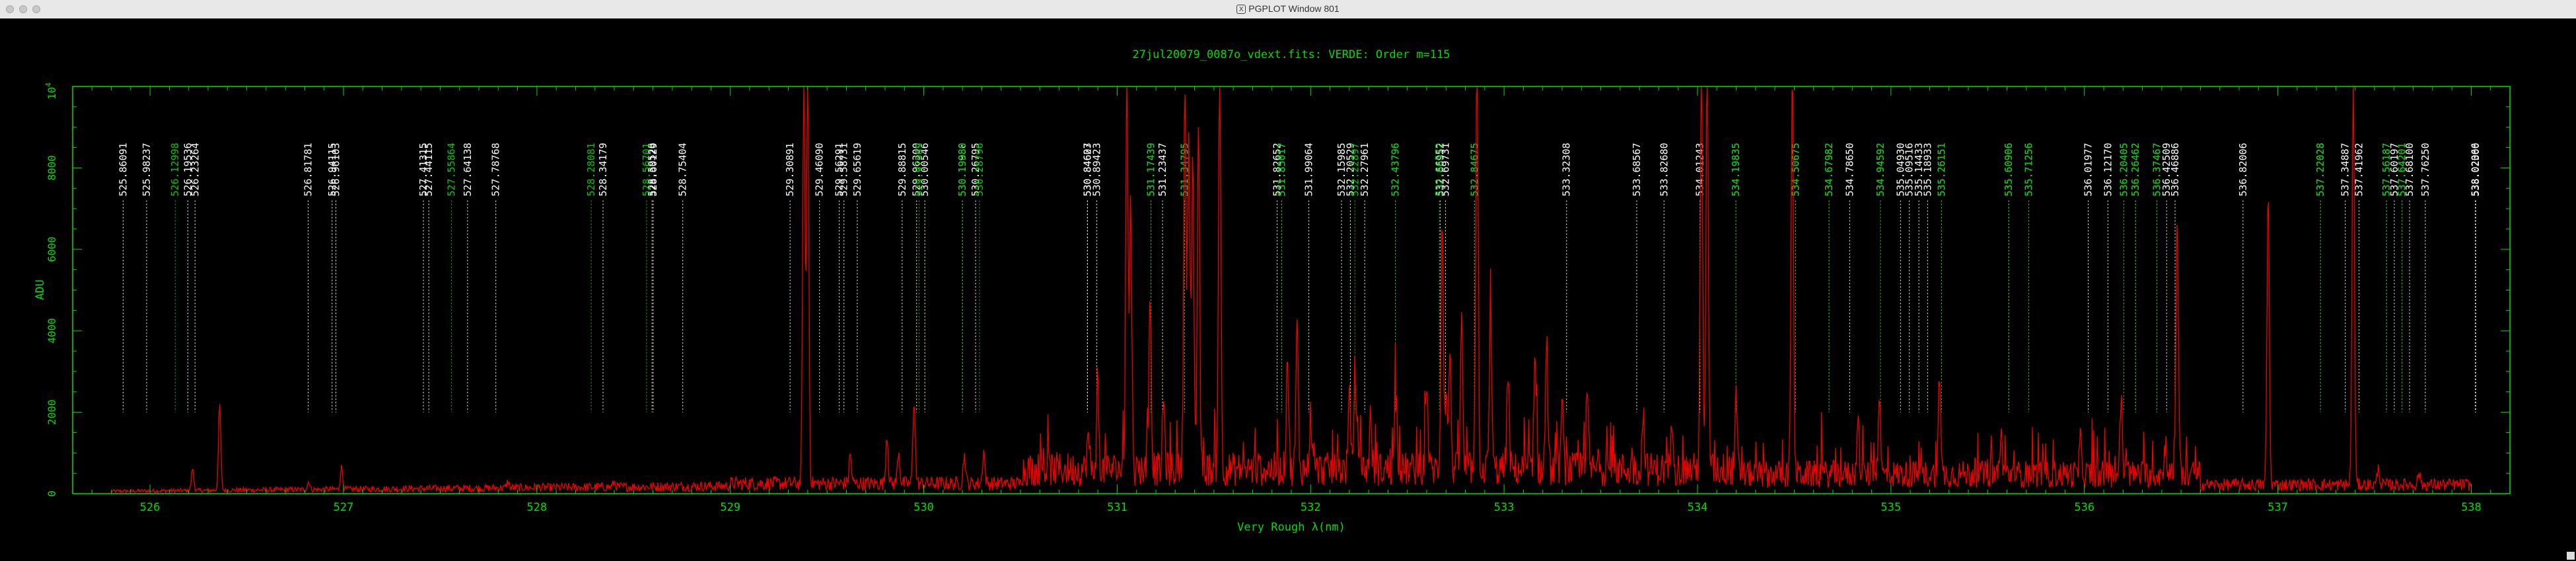 The height and width of the screenshot is (561, 2576). Describe the element at coordinates (1311, 507) in the screenshot. I see `x-tick-label: 532` at that location.